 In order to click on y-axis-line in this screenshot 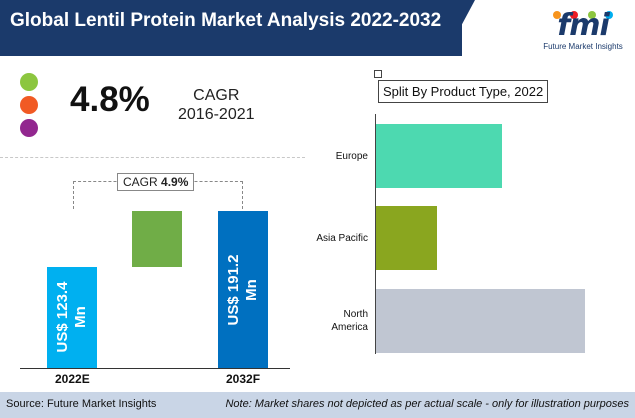, I will do `click(375, 234)`.